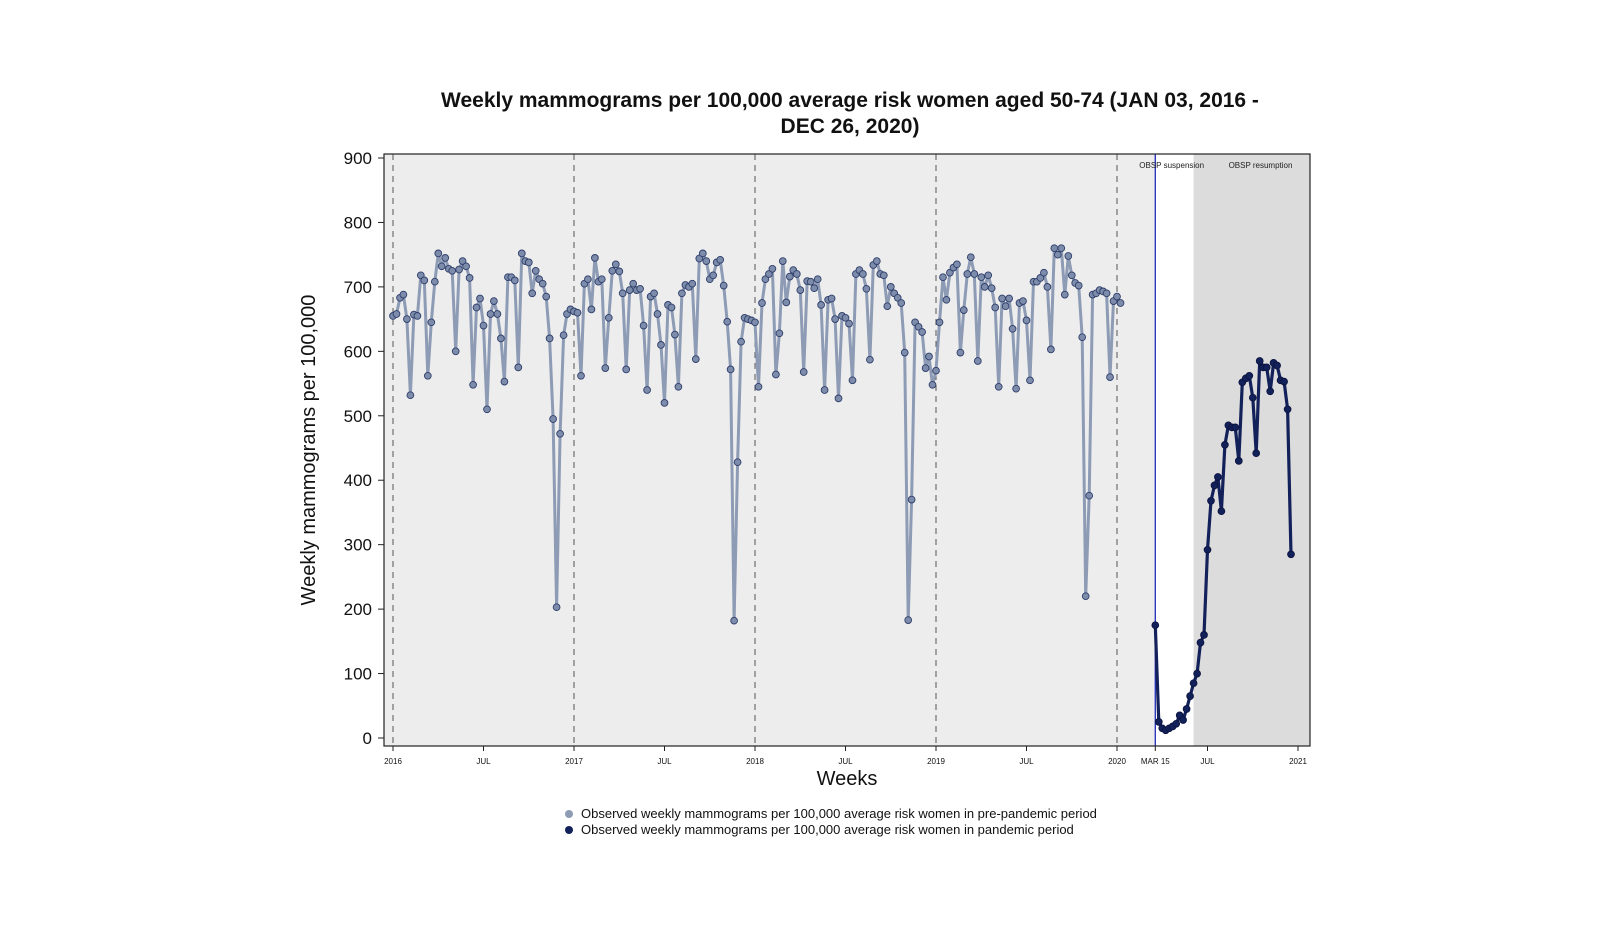 This screenshot has width=1600, height=926. I want to click on legend-marker-pre-pandemic, so click(569, 814).